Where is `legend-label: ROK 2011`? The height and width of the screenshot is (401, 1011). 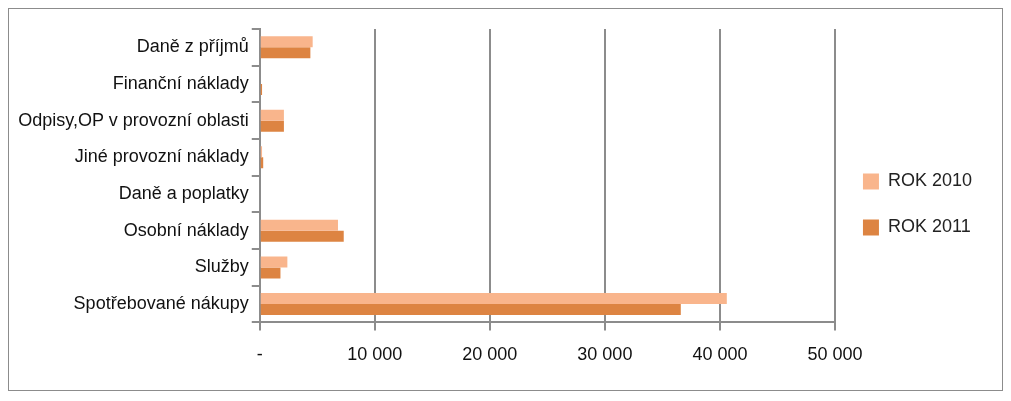 legend-label: ROK 2011 is located at coordinates (929, 226).